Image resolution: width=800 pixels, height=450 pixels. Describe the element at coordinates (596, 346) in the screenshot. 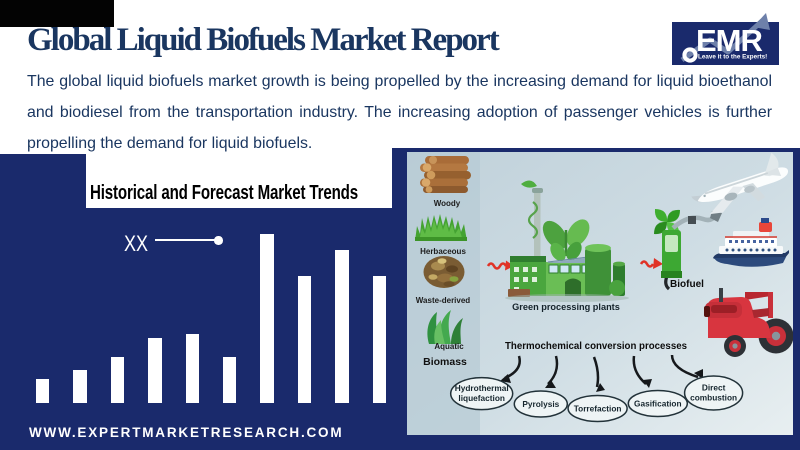

I see `svg-text:Thermochemical conversion proc: Thermochemical conversion processes` at that location.